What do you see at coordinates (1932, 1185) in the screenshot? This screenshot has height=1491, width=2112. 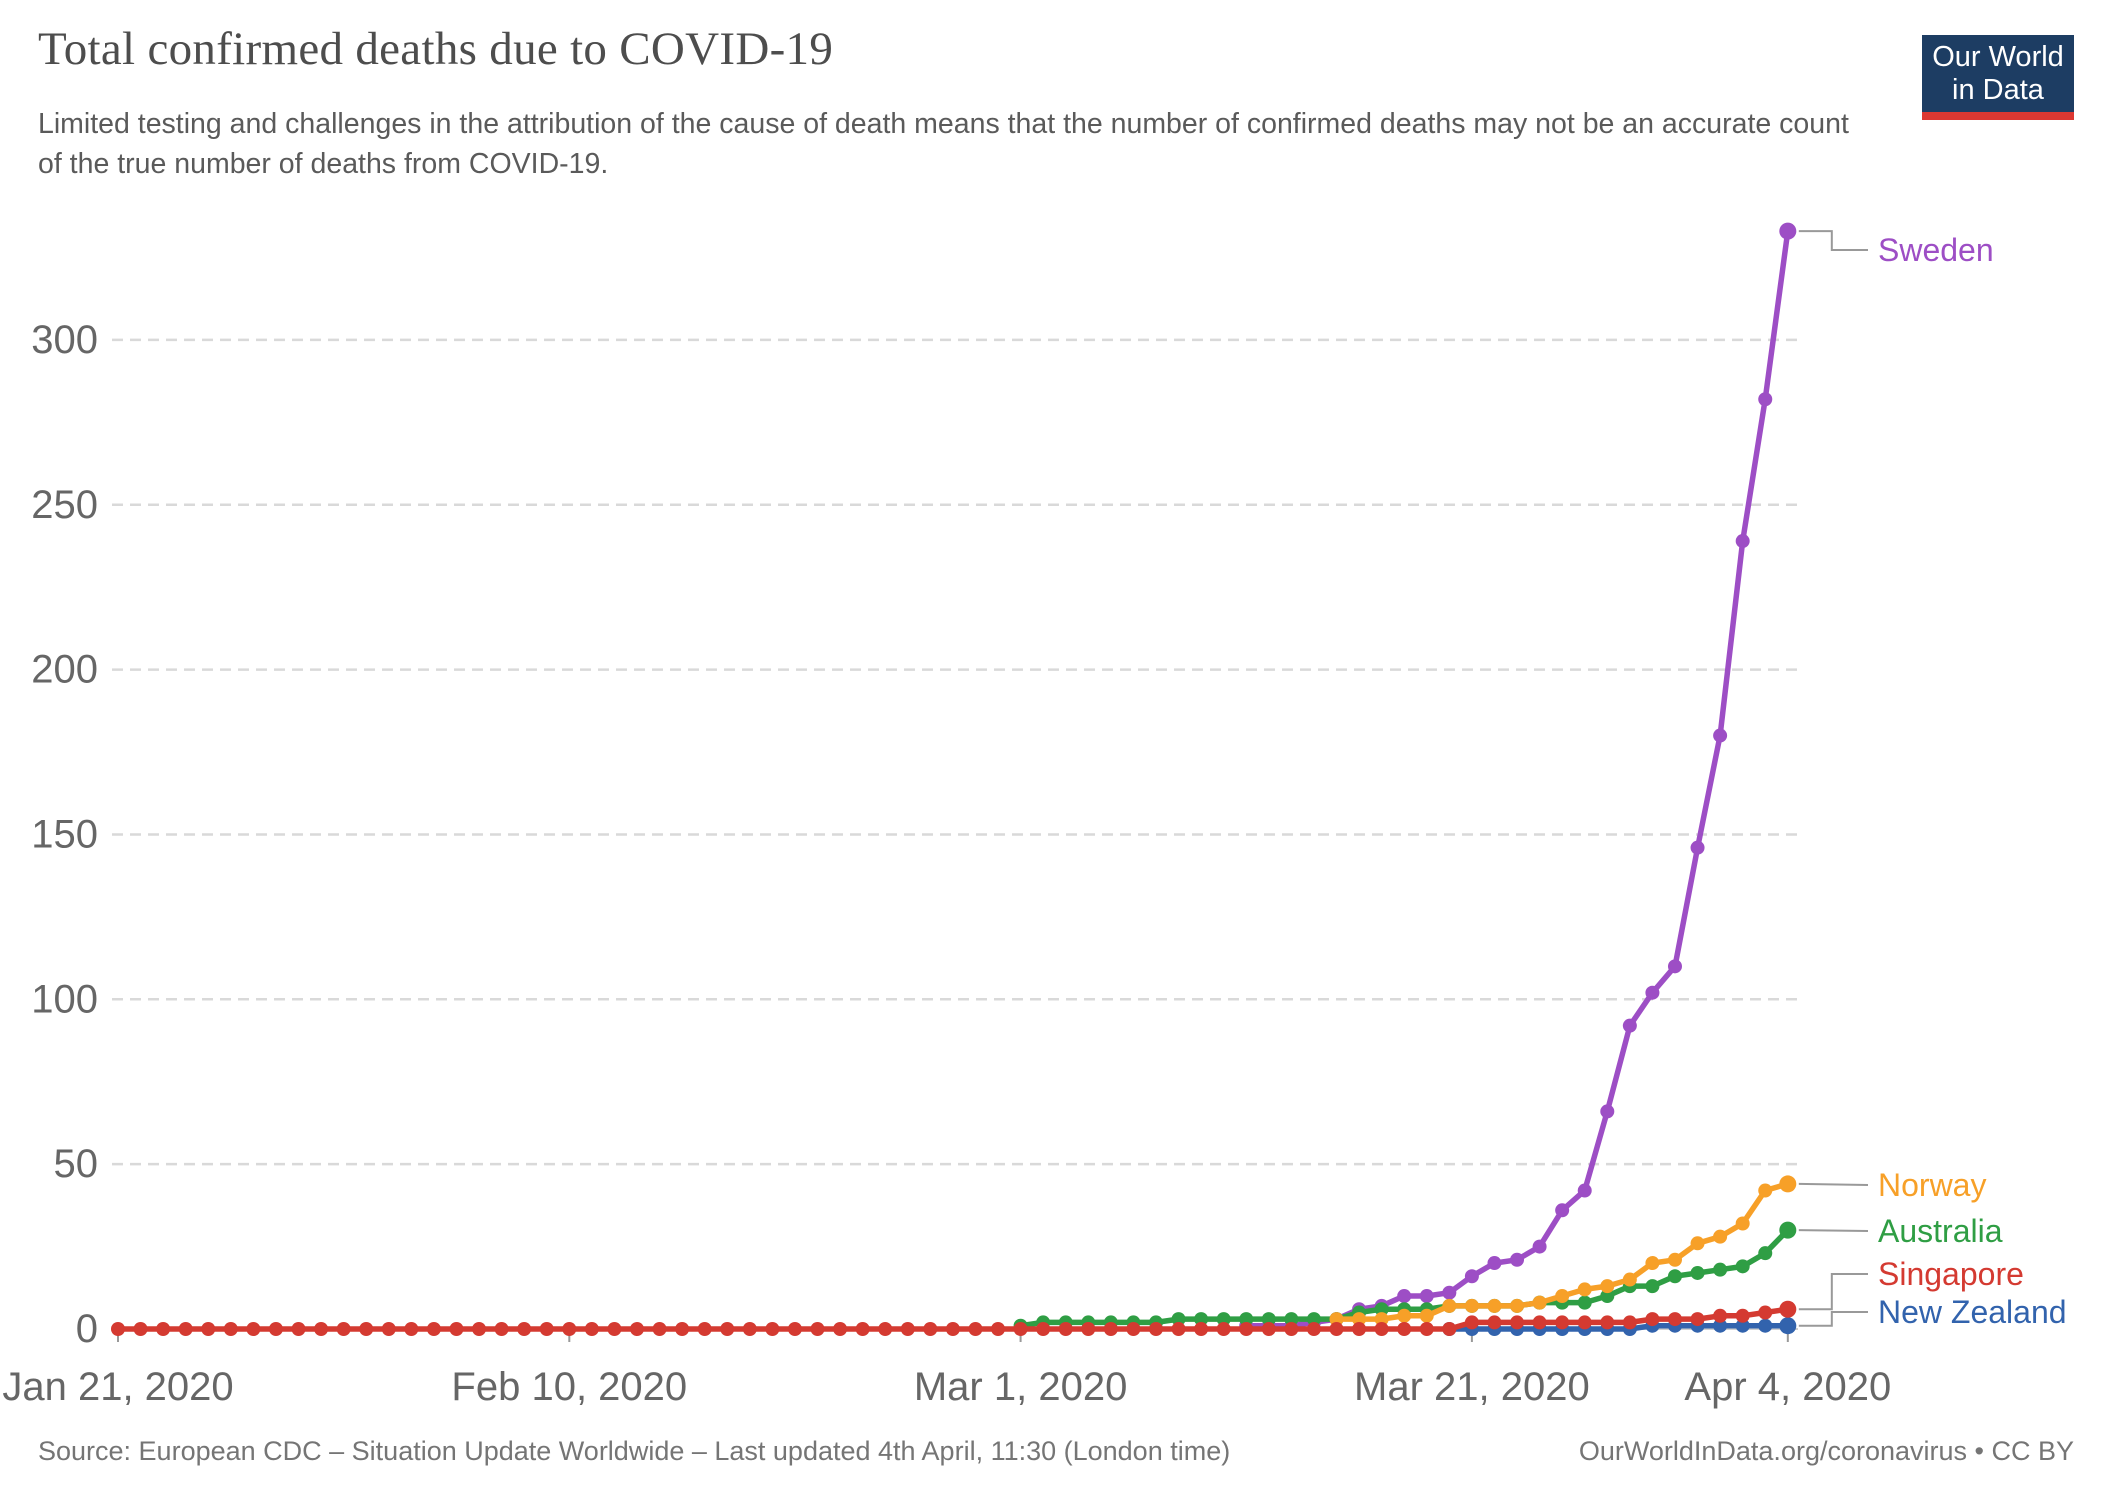 I see `series-label-norway: Norway` at bounding box center [1932, 1185].